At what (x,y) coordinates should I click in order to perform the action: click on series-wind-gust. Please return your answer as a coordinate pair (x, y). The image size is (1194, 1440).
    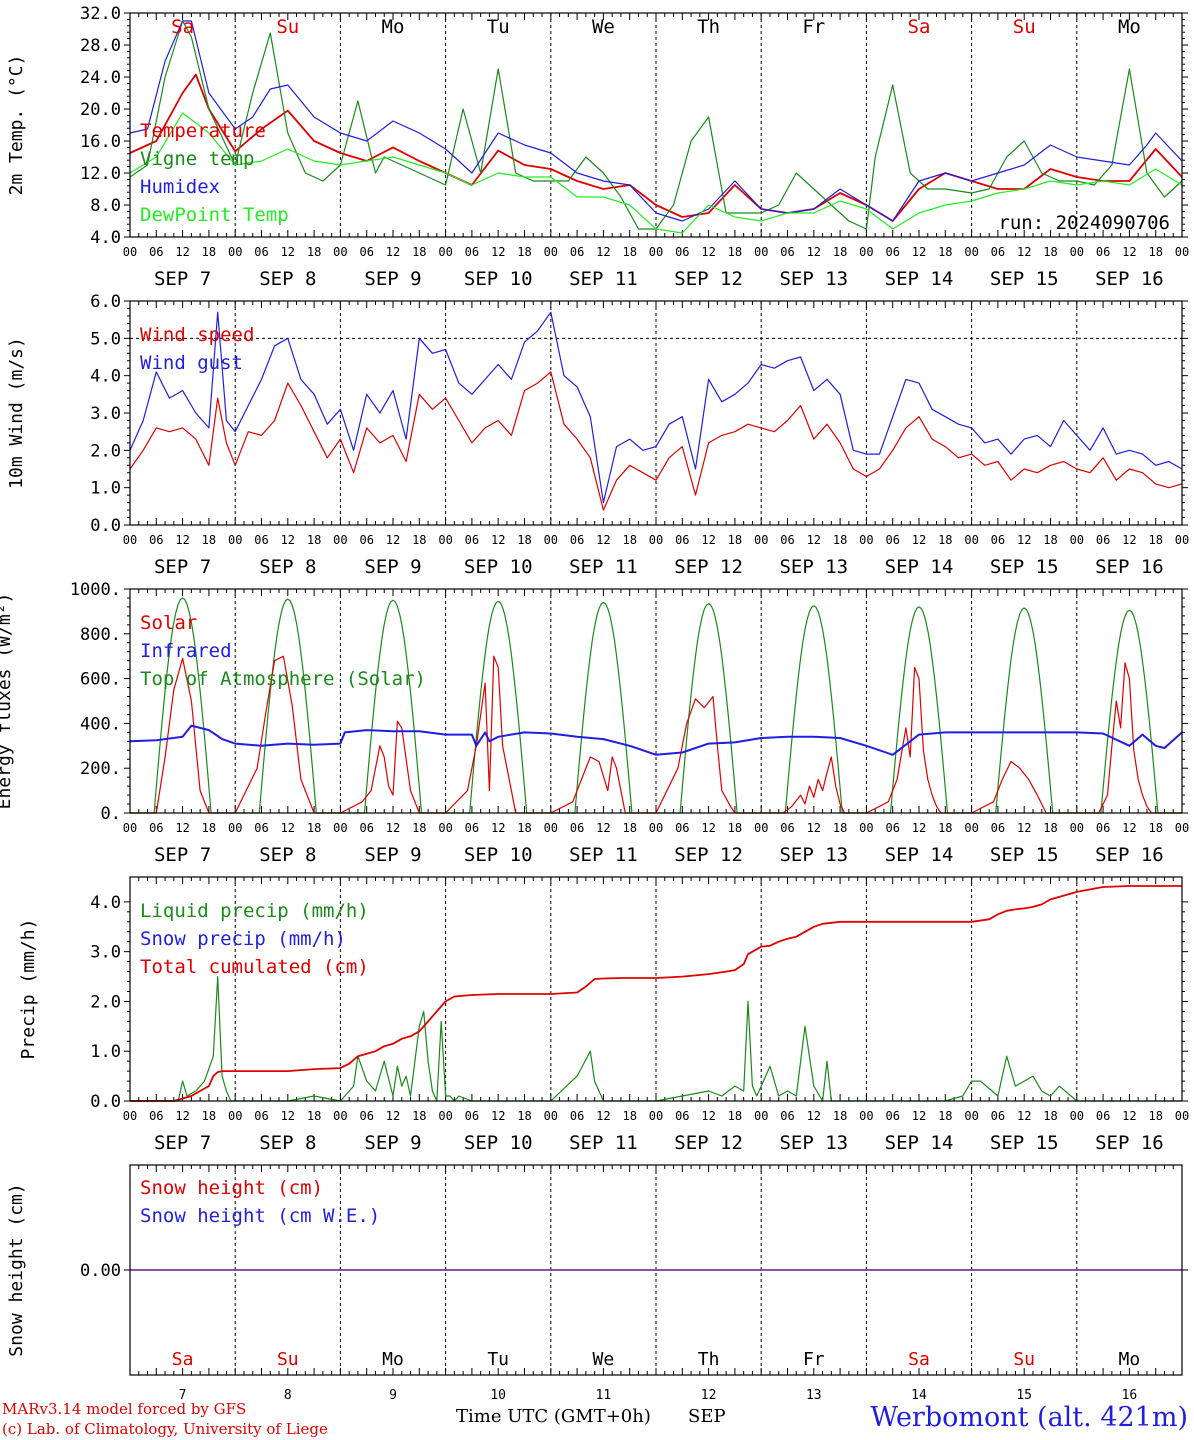
    Looking at the image, I should click on (656, 407).